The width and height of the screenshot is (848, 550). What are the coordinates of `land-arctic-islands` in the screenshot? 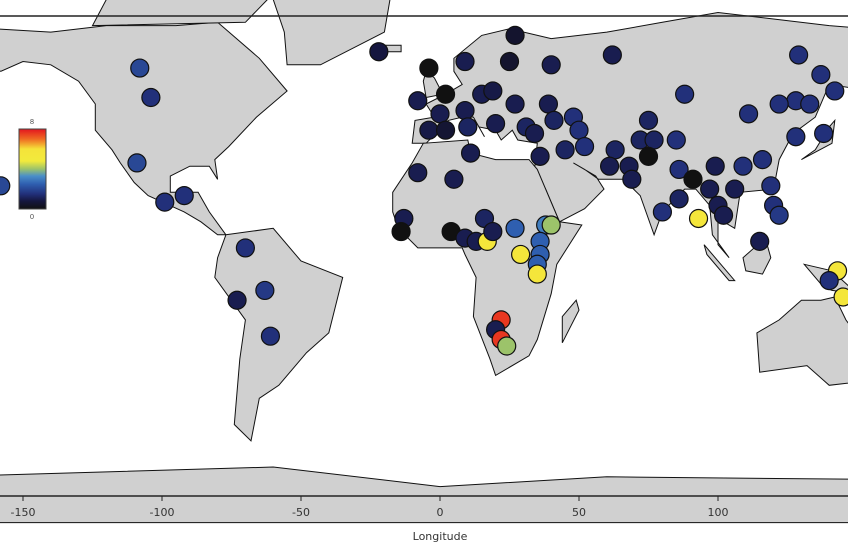 It's located at (179, 13).